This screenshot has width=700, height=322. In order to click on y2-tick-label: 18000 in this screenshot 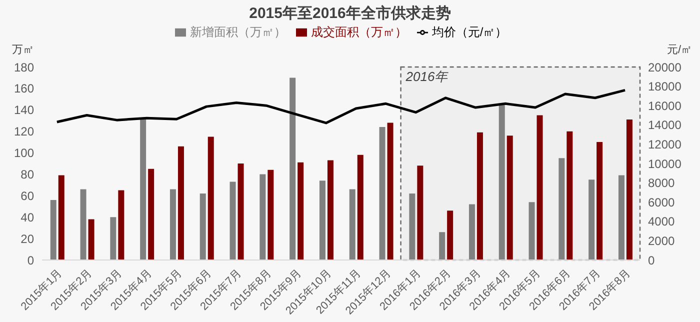, I will do `click(665, 87)`.